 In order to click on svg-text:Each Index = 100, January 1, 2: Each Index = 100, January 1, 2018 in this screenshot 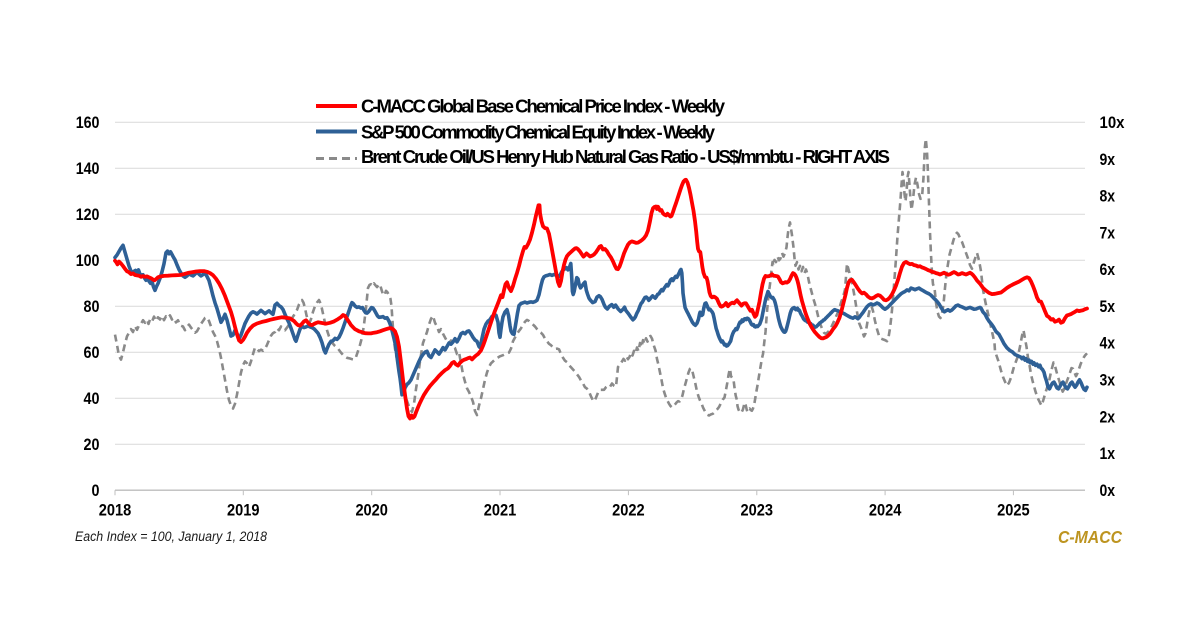, I will do `click(171, 536)`.